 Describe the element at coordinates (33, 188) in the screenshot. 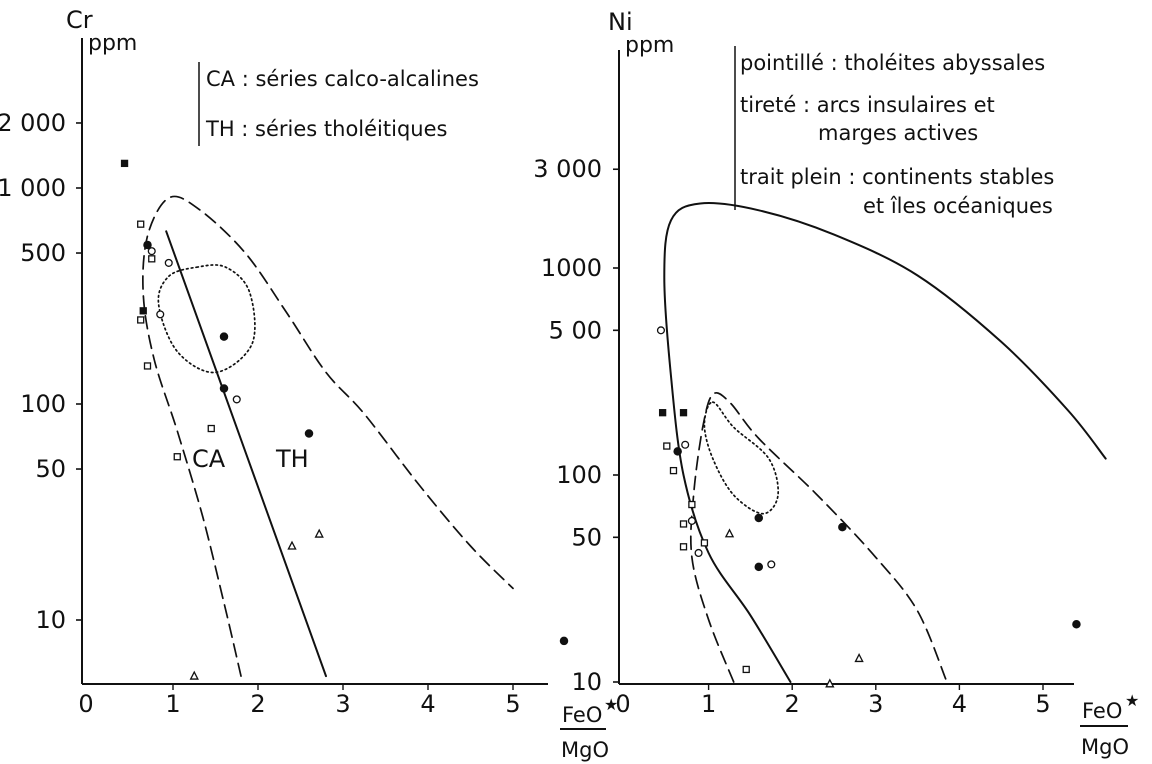

I see `y-tick-label: 1 000` at that location.